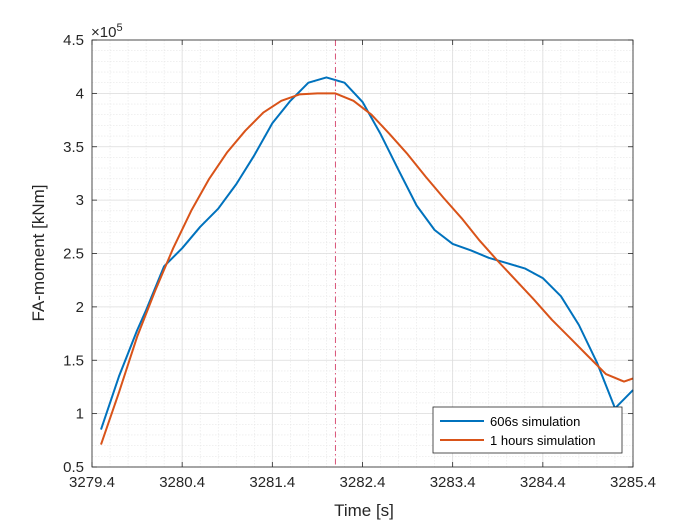  Describe the element at coordinates (364, 510) in the screenshot. I see `x-axis-label: Time [s]` at that location.